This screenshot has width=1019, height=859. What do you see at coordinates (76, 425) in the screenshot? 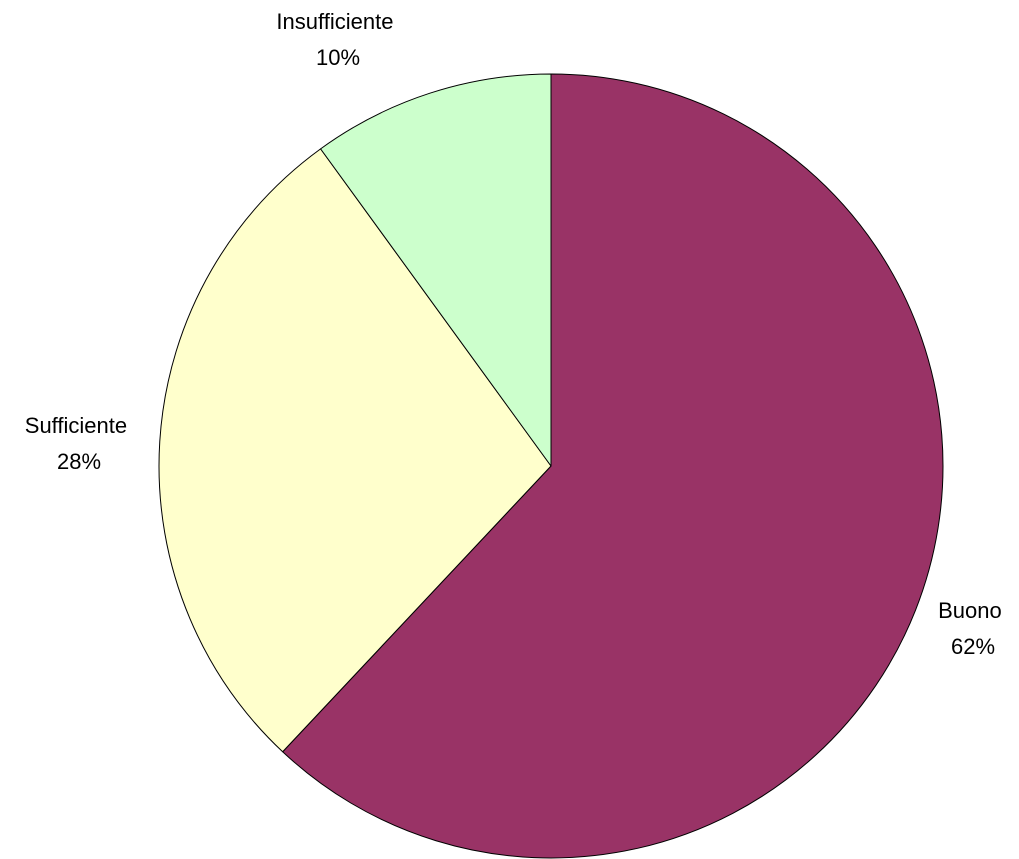
I see `label-sufficiente-name: Sufficiente` at bounding box center [76, 425].